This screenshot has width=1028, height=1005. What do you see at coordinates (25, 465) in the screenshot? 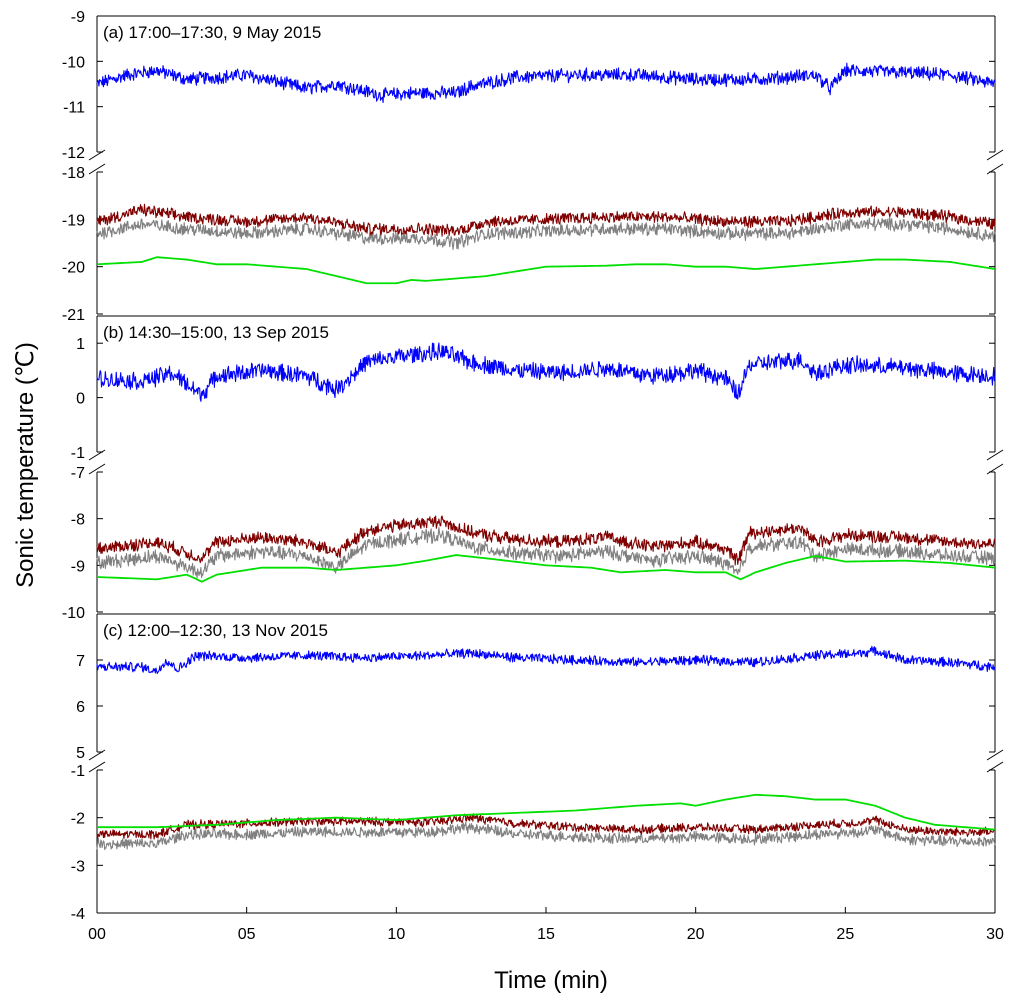
I see `y-axis-title: Sonic temperature (℃)` at bounding box center [25, 465].